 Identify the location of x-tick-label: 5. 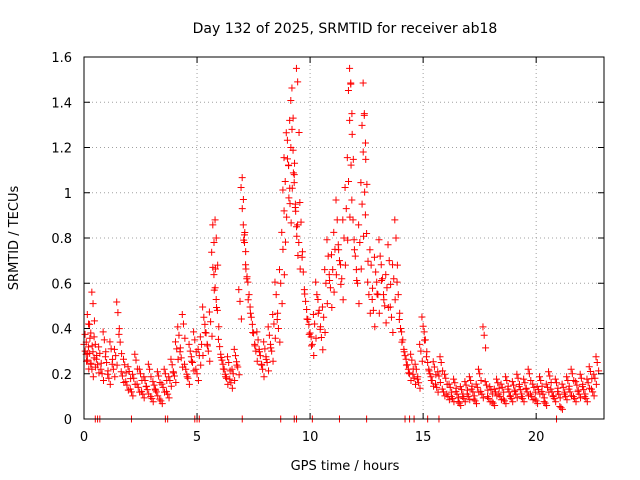
(197, 437).